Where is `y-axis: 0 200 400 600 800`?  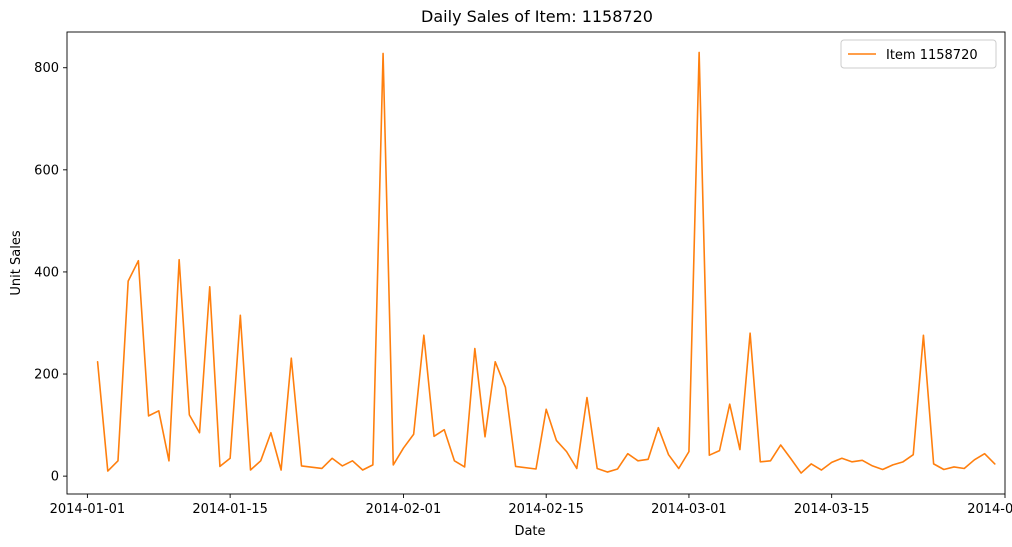
y-axis: 0 200 400 600 800 is located at coordinates (50, 273).